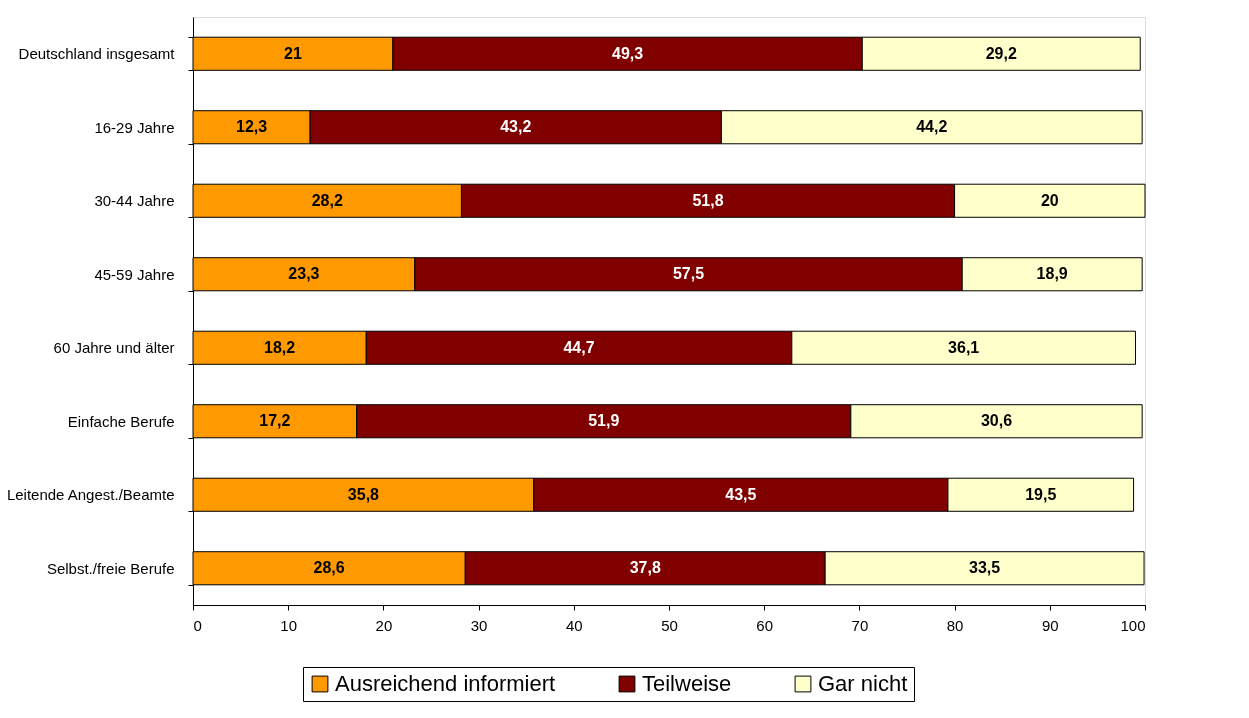 The image size is (1249, 718). What do you see at coordinates (604, 421) in the screenshot?
I see `data-label: 51,9` at bounding box center [604, 421].